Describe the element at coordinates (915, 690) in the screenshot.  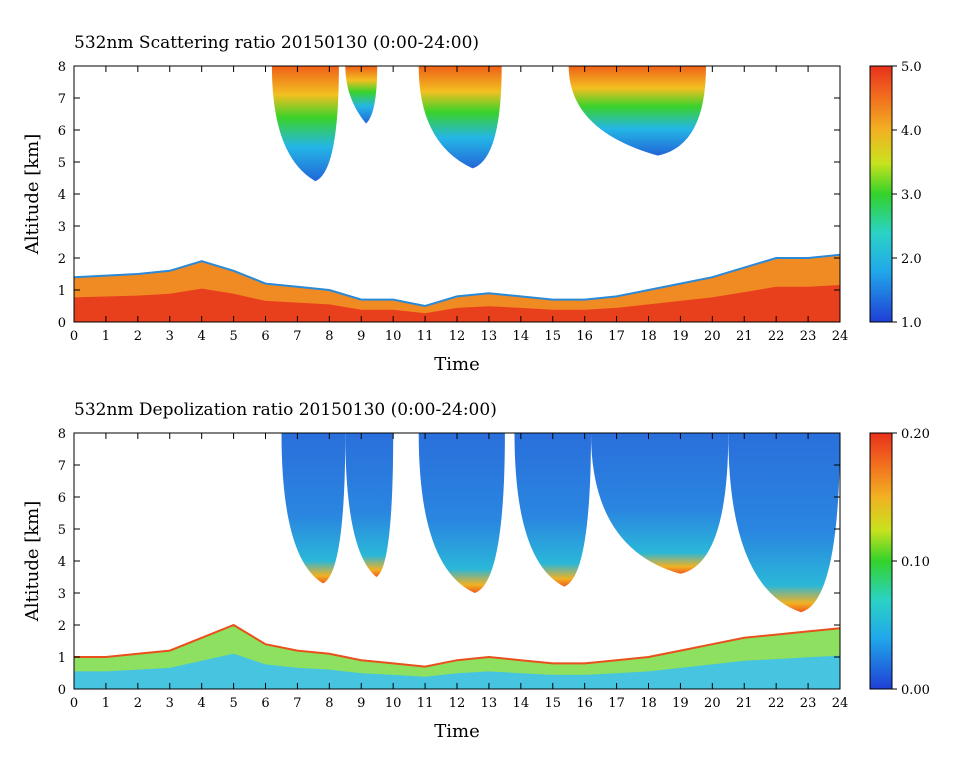
I see `colorbar-tick-label: 0.00` at that location.